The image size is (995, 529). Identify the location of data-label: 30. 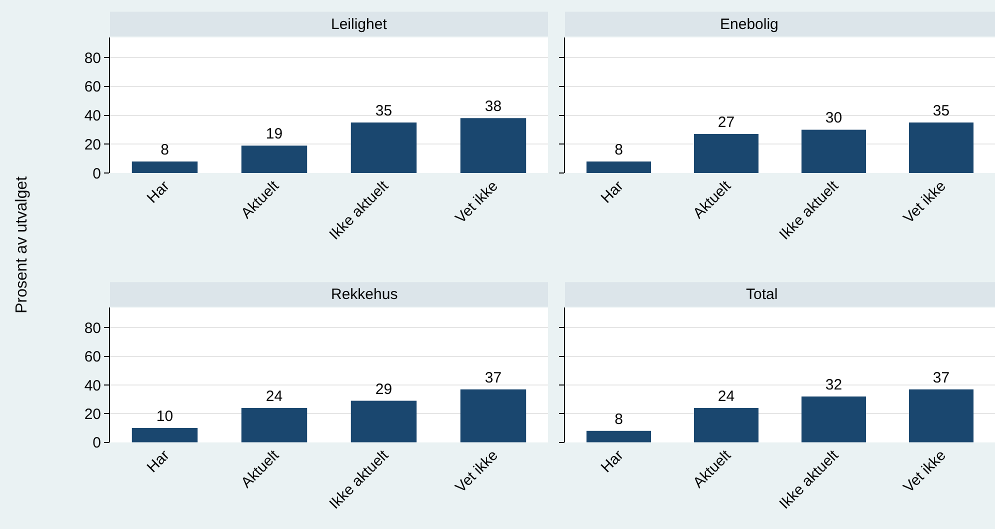
(833, 118).